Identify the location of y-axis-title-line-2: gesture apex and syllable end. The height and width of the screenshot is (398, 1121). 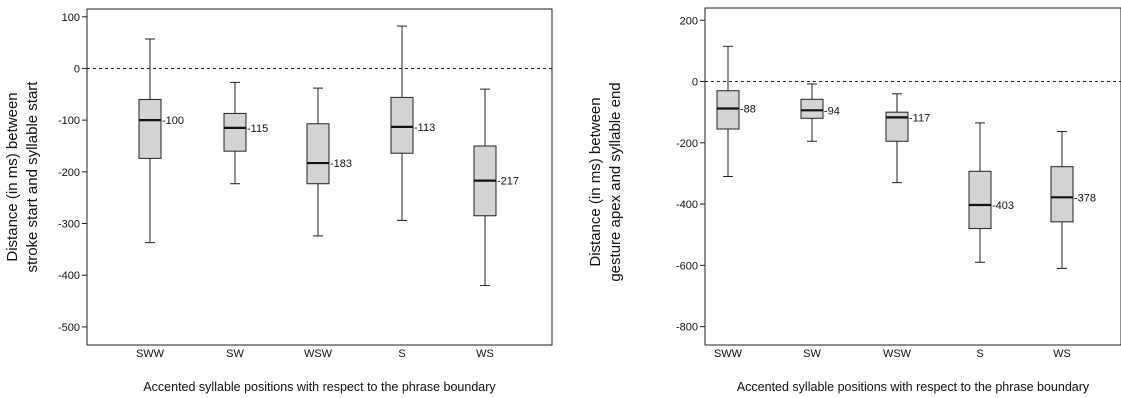
(615, 181).